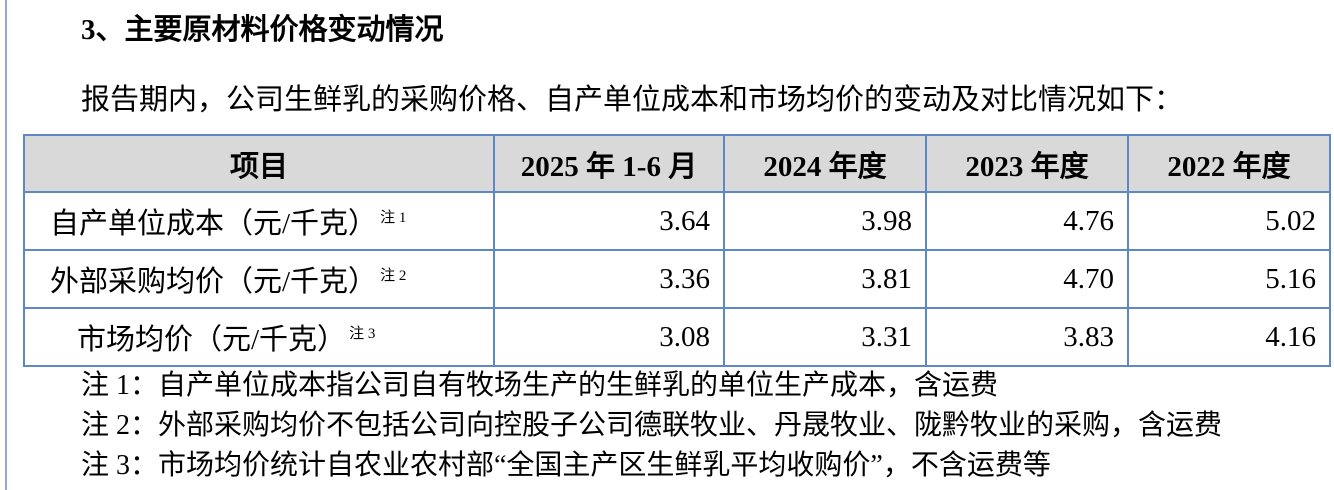 The image size is (1334, 490). Describe the element at coordinates (566, 465) in the screenshot. I see `footnote-3: 注 3：市场均价统计自农业农村部“全国主产区生鲜乳平均收购价”，不含运费等` at that location.